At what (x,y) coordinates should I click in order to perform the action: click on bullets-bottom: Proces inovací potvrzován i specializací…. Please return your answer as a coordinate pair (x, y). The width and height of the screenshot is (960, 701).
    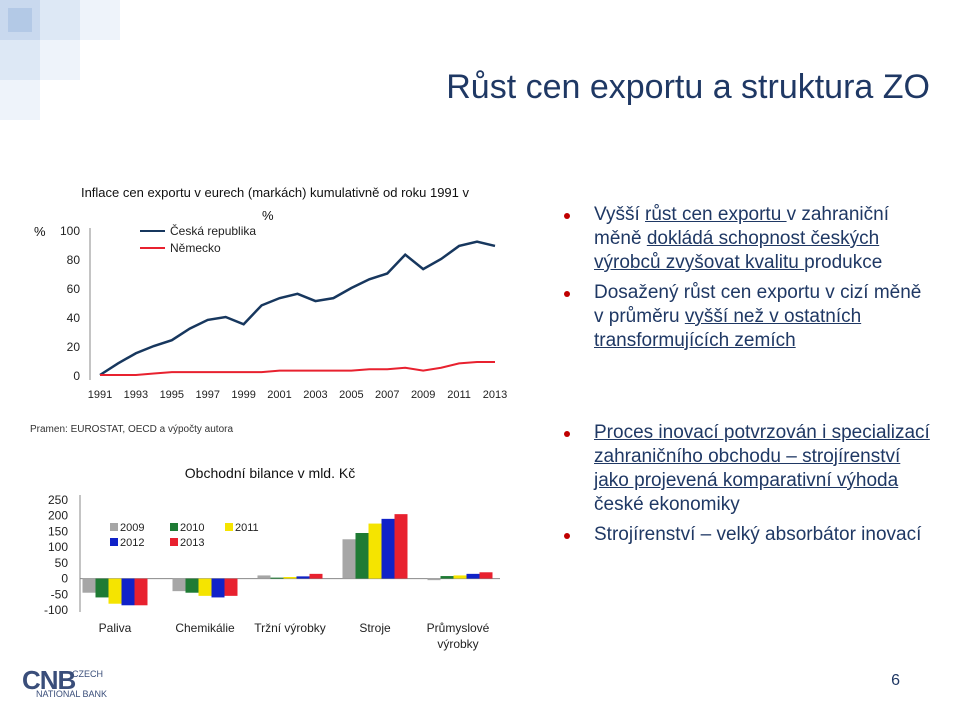
    Looking at the image, I should click on (745, 487).